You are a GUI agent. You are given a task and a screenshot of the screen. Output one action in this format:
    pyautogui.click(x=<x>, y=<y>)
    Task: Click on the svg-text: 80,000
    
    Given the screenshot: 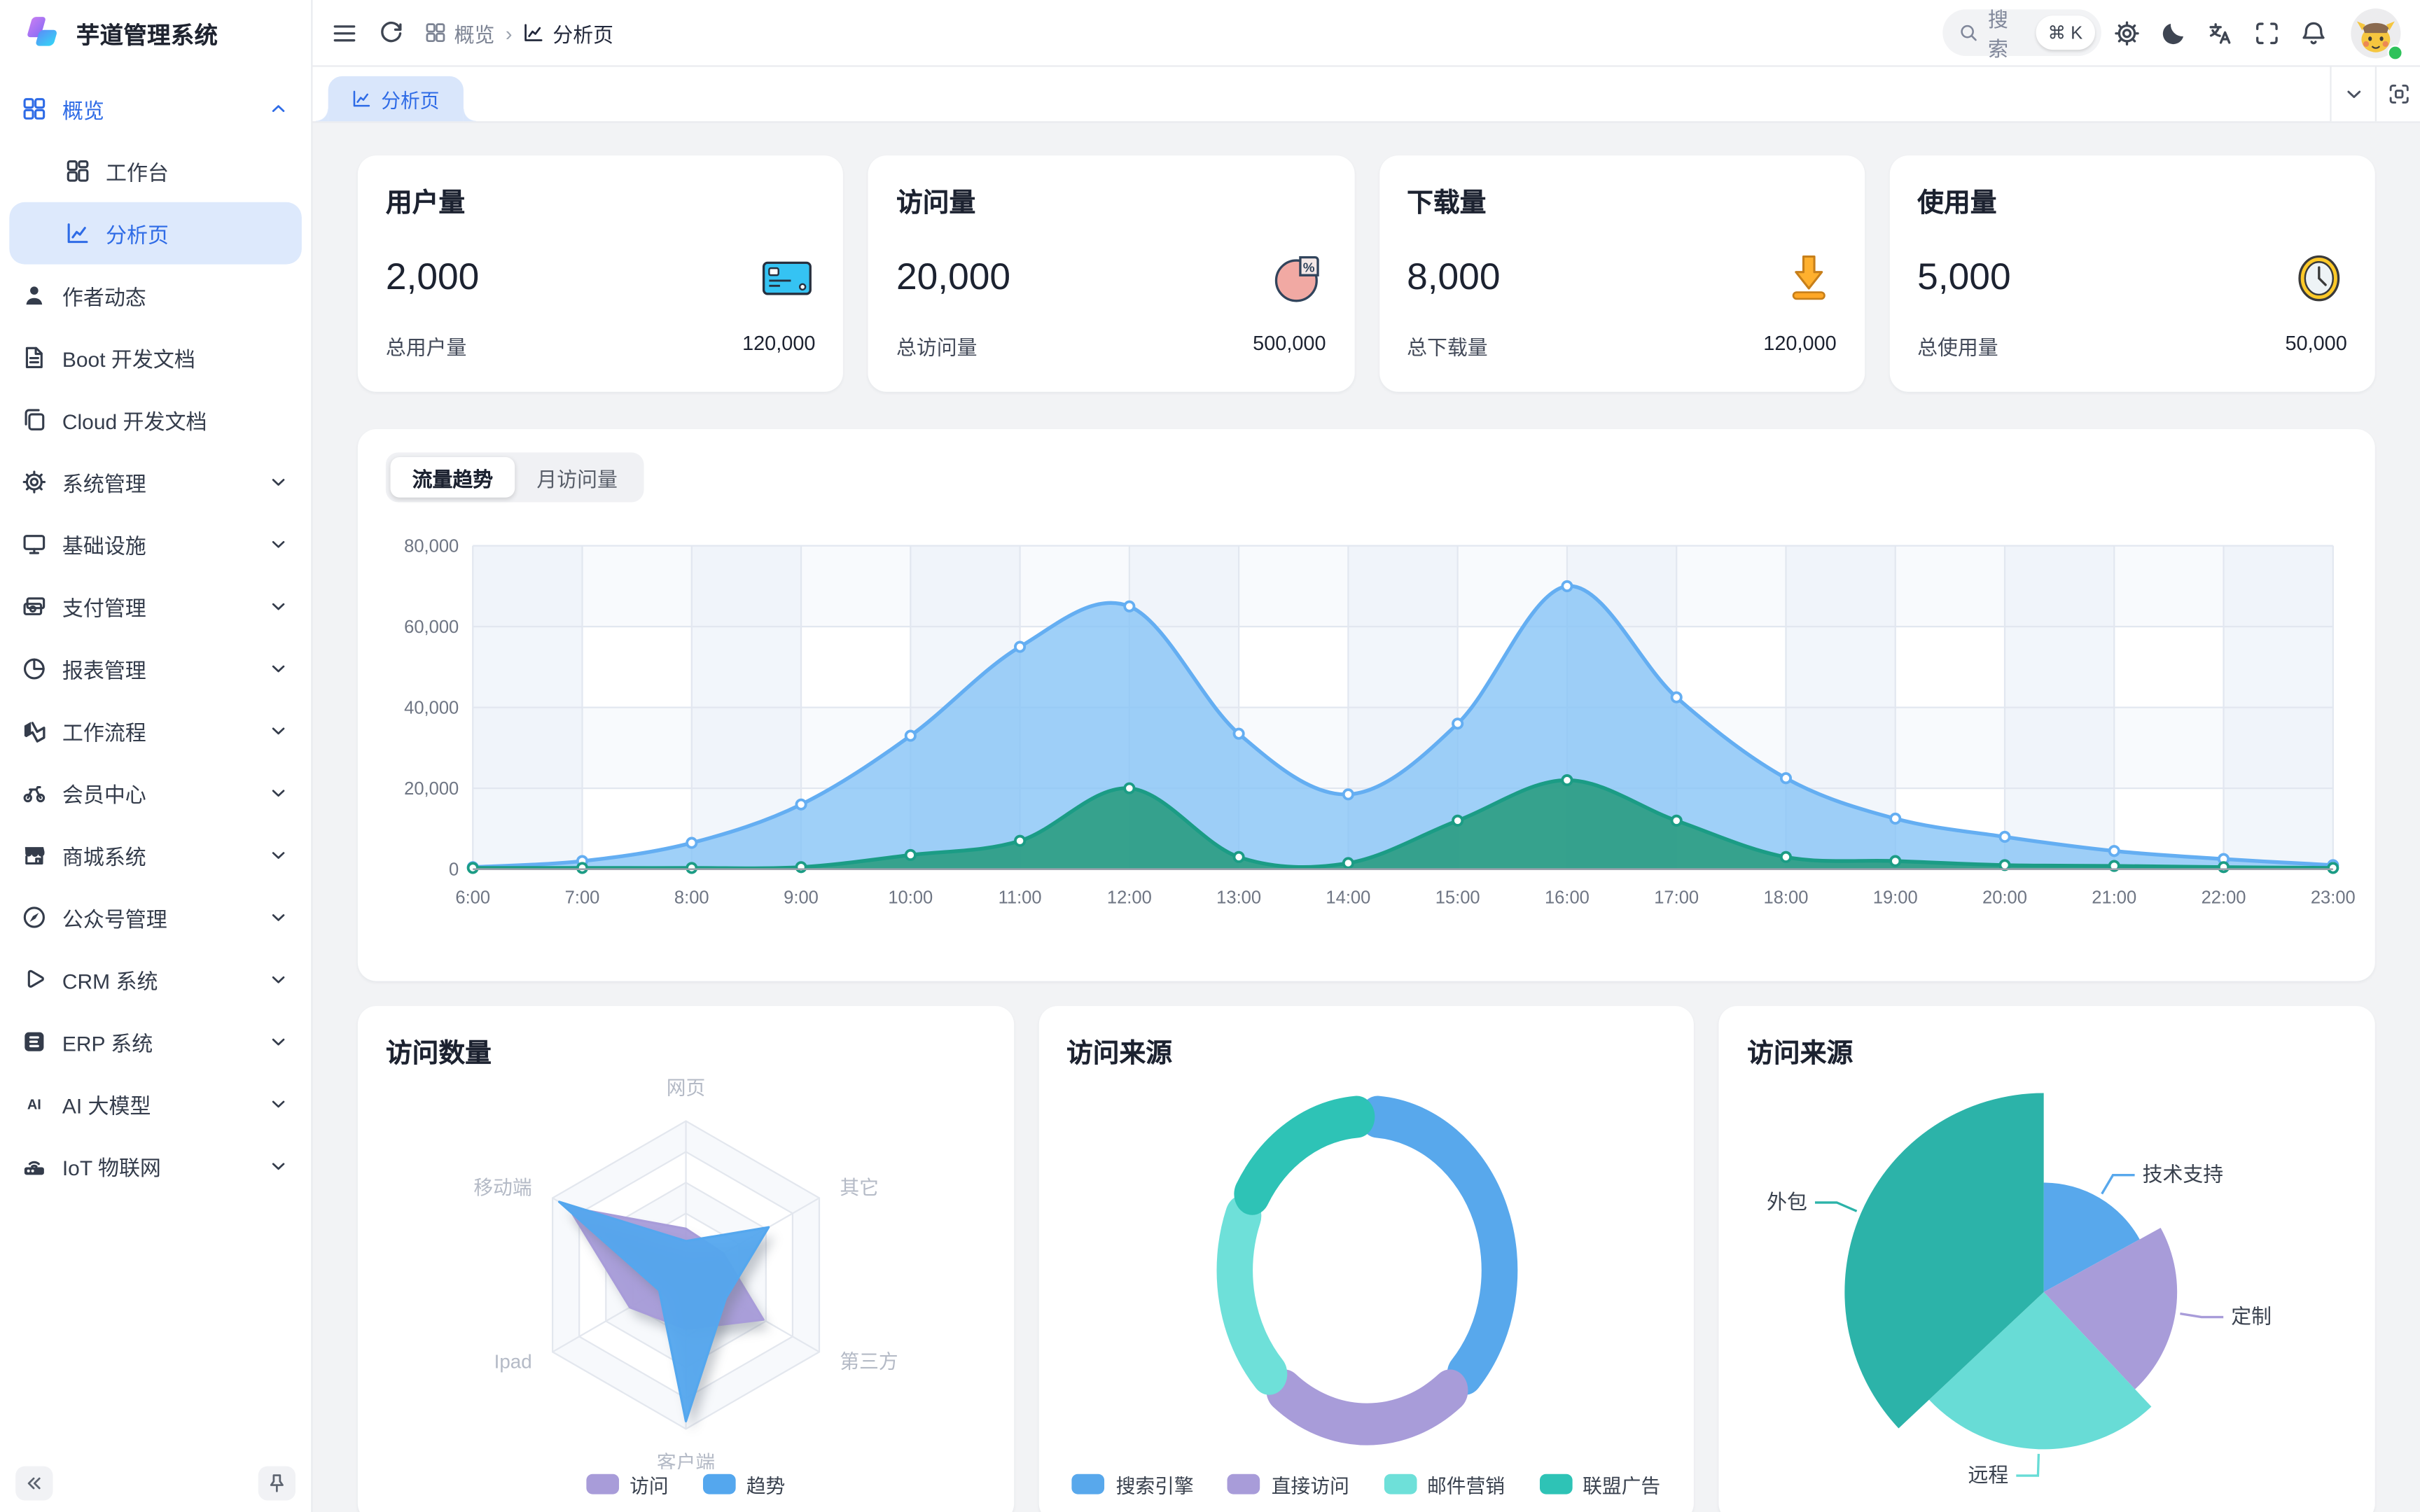 What is the action you would take?
    pyautogui.click(x=431, y=546)
    